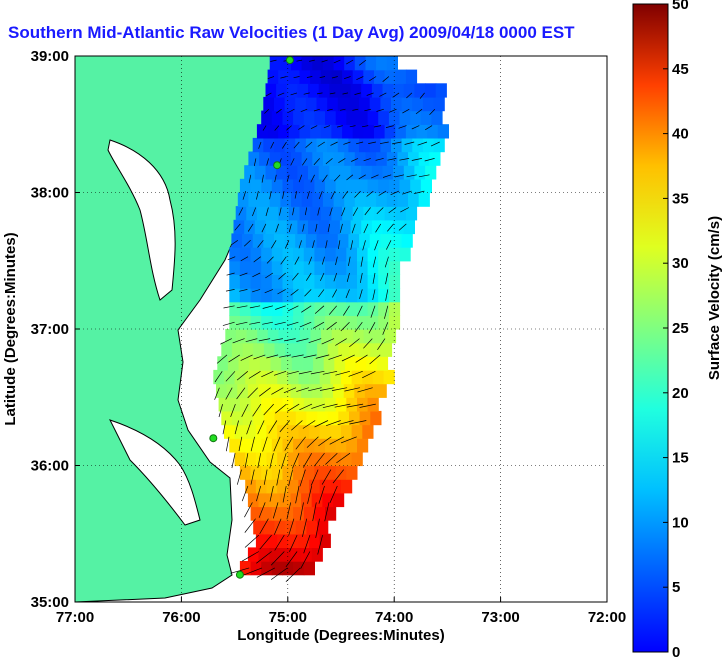 The width and height of the screenshot is (724, 659). What do you see at coordinates (680, 134) in the screenshot?
I see `colorbar-tick-label: 40` at bounding box center [680, 134].